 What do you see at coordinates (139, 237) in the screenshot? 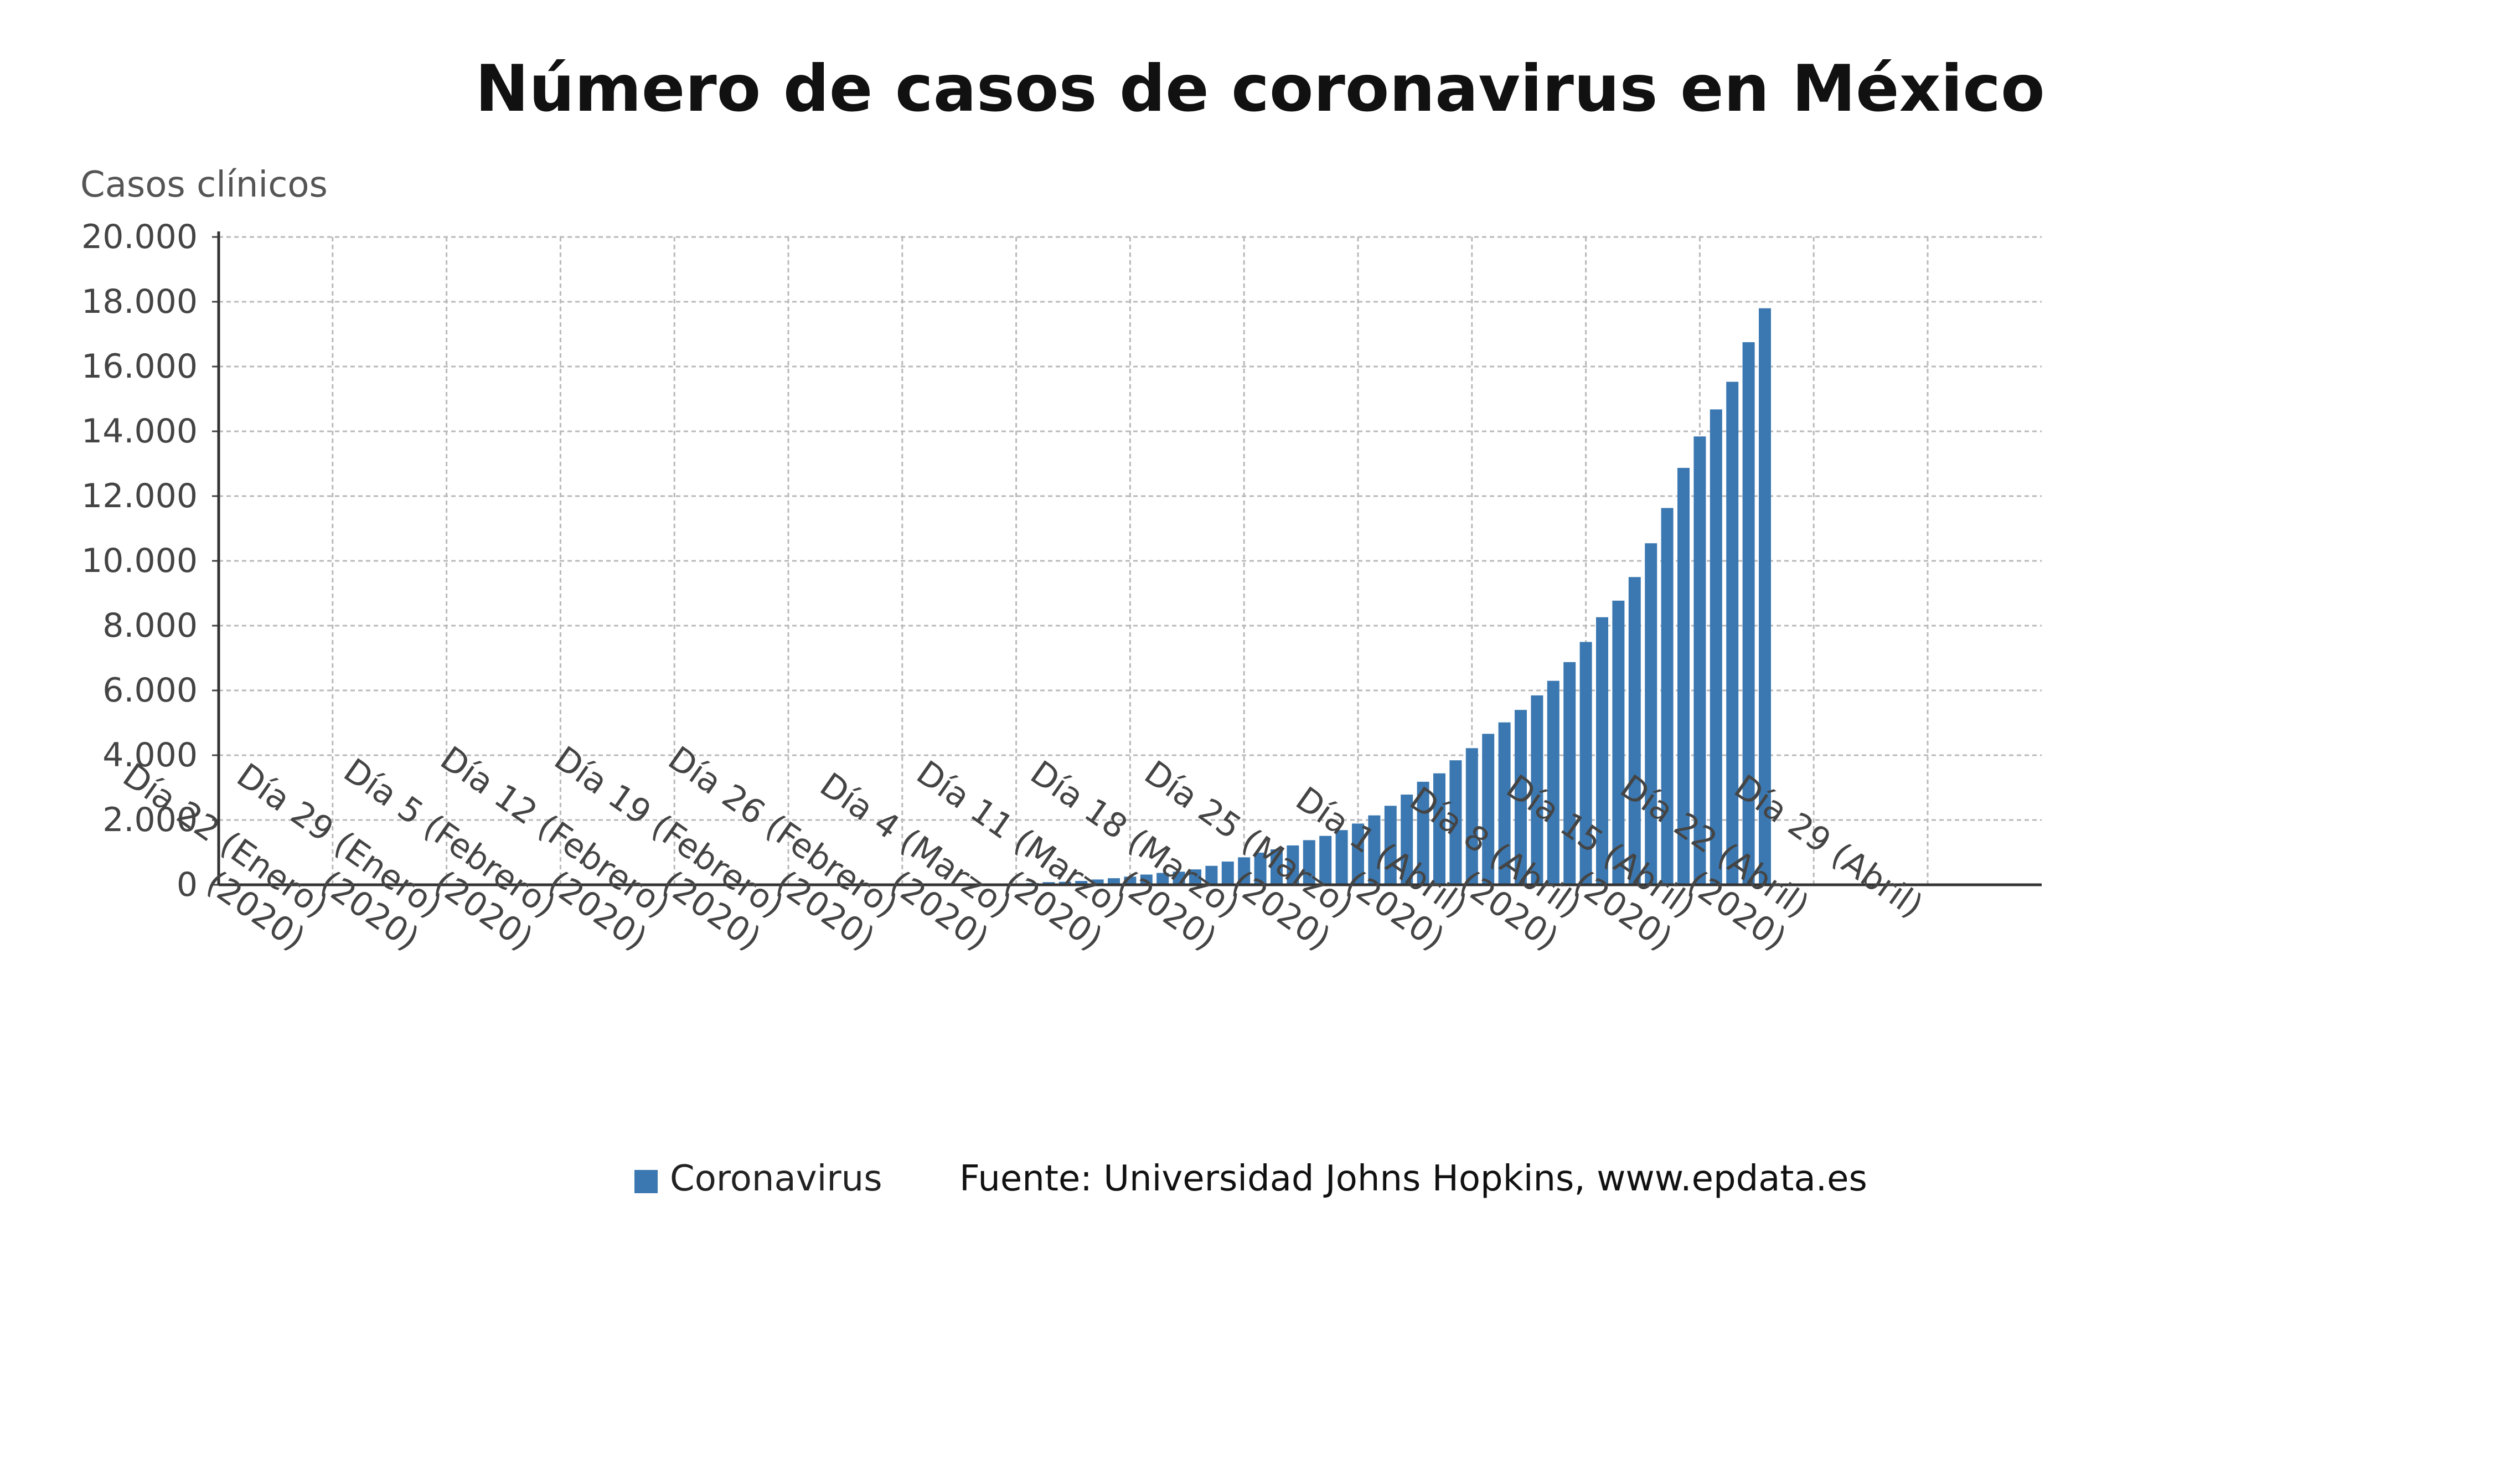
I see `y-tick-label: 20.000` at bounding box center [139, 237].